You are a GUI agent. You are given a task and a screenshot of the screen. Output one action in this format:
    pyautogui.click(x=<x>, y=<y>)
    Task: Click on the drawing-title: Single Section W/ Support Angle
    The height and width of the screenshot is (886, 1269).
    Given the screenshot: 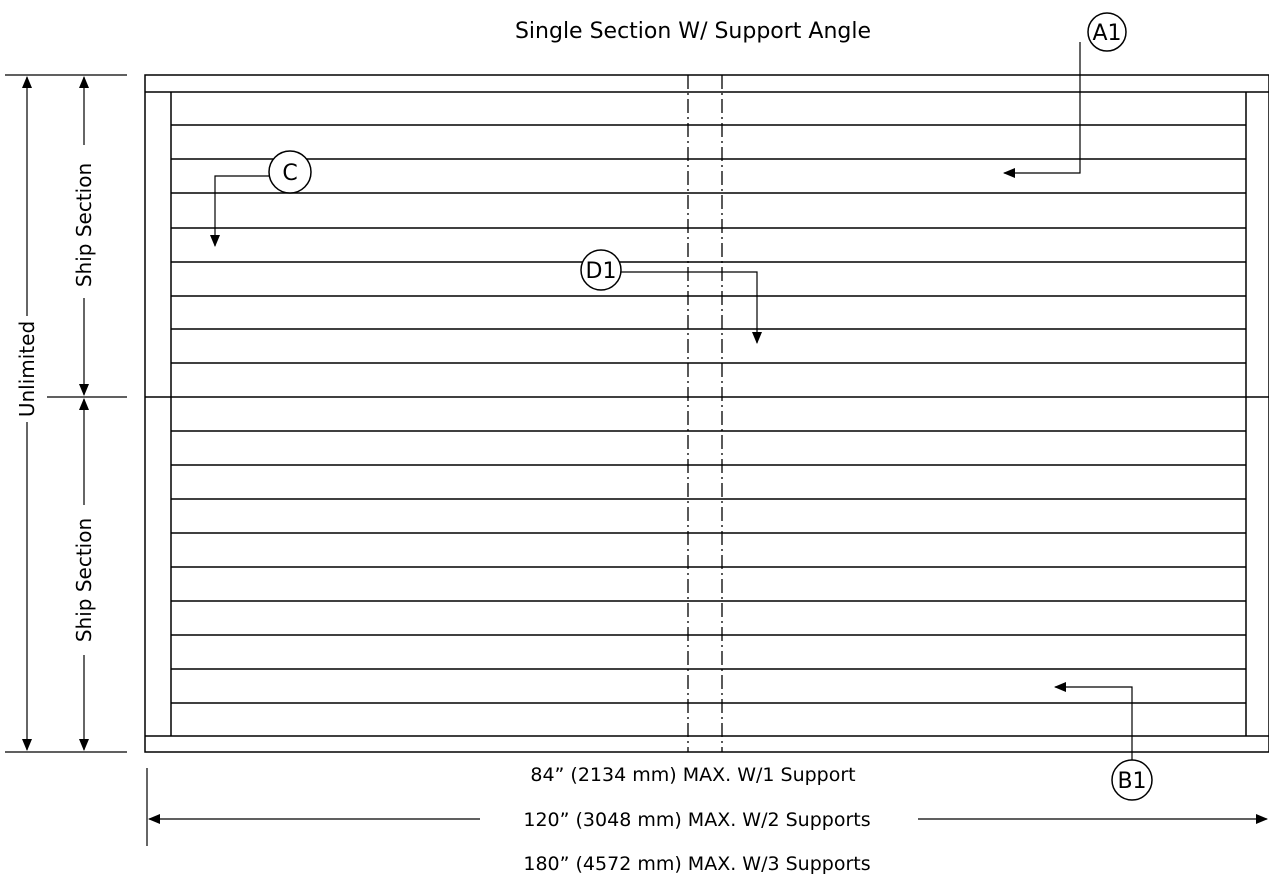 What is the action you would take?
    pyautogui.click(x=693, y=31)
    